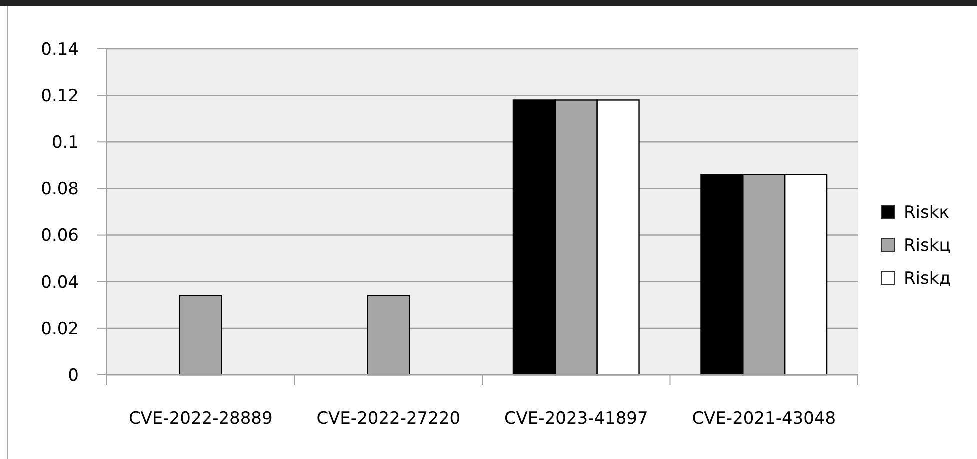 The image size is (977, 459). I want to click on y-tick-label: 0, so click(73, 376).